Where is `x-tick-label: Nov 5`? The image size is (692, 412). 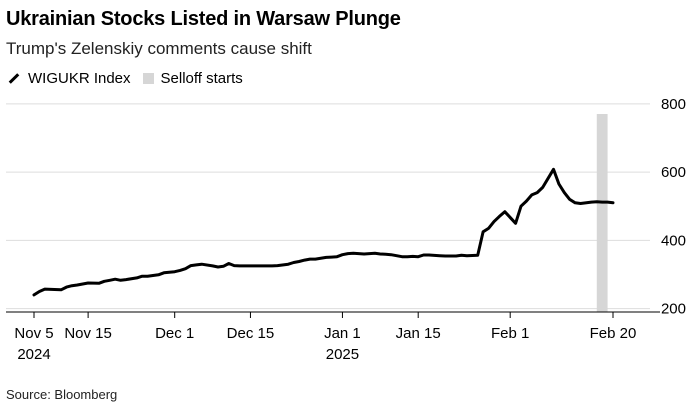 x-tick-label: Nov 5 is located at coordinates (33, 333).